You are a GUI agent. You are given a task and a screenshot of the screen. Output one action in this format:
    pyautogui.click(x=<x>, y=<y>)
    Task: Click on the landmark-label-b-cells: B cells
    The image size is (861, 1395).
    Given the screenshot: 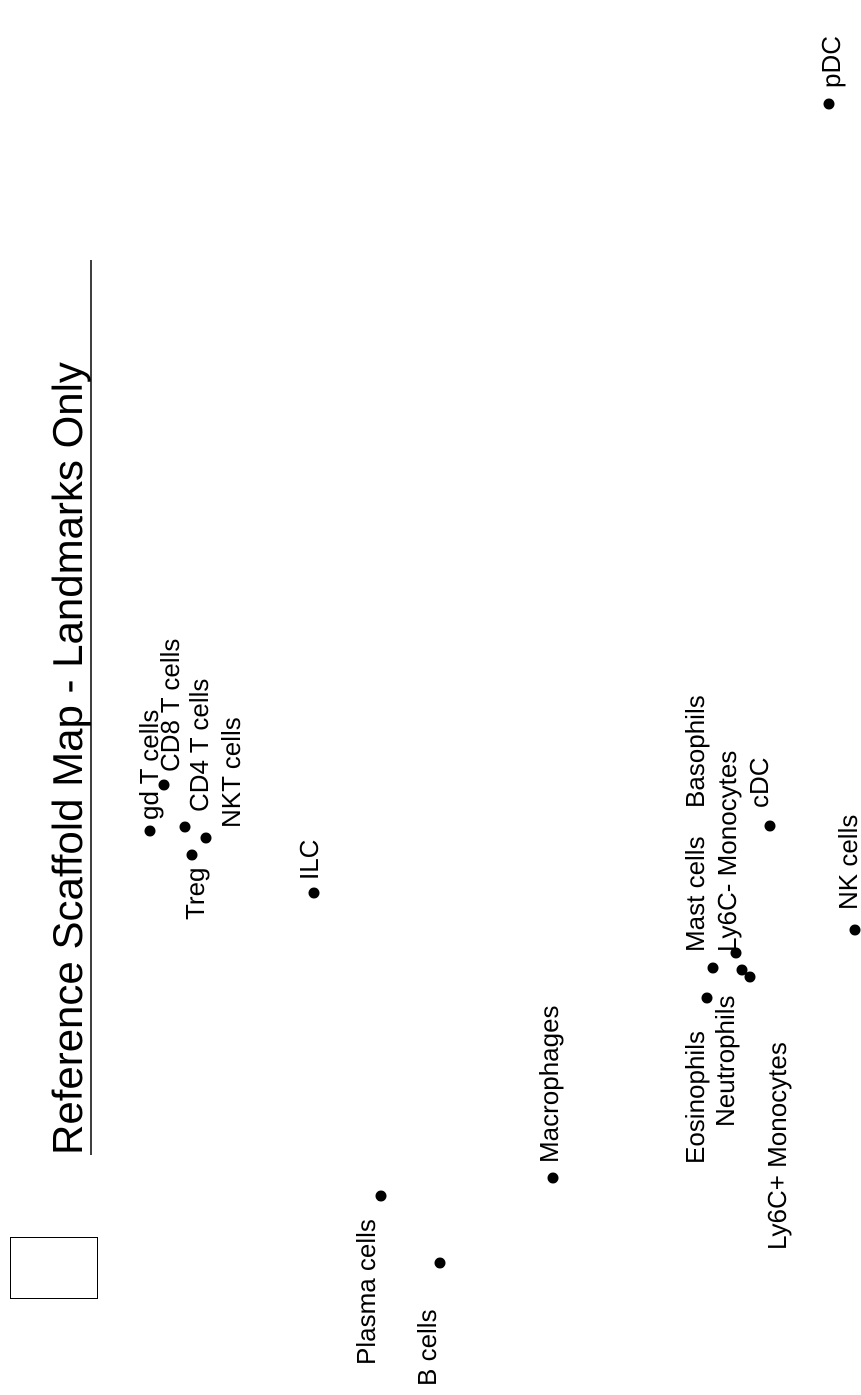 What is the action you would take?
    pyautogui.click(x=427, y=1347)
    